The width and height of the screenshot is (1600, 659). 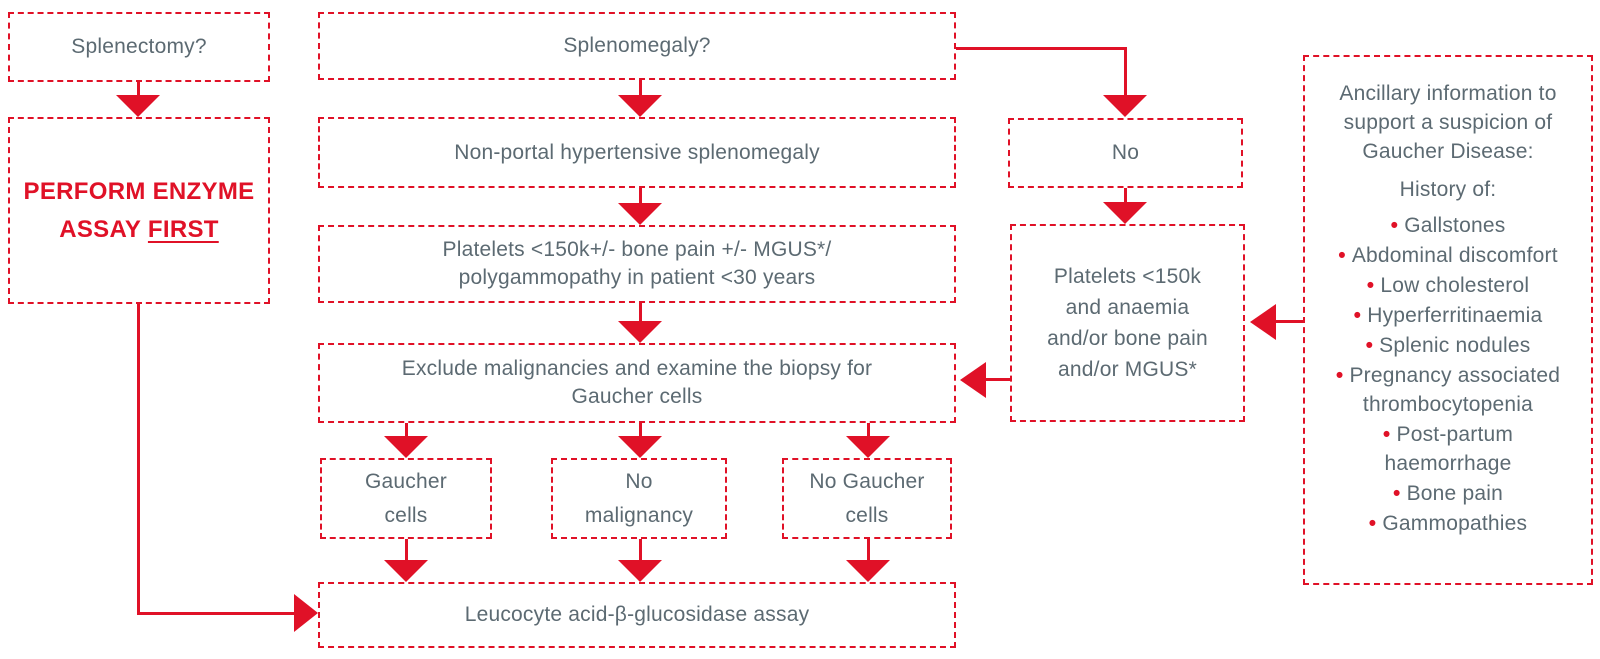 I want to click on arrow-nonportal-to-platelets-stem, so click(x=640, y=197).